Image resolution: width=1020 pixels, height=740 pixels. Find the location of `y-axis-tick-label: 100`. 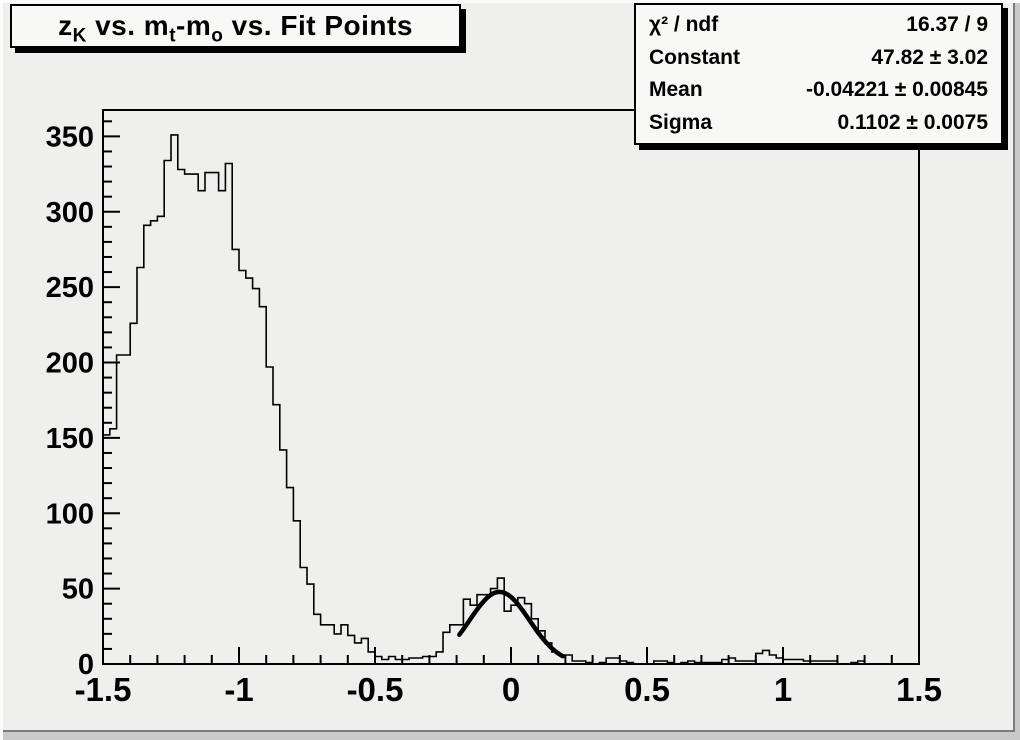

y-axis-tick-label: 100 is located at coordinates (70, 514).